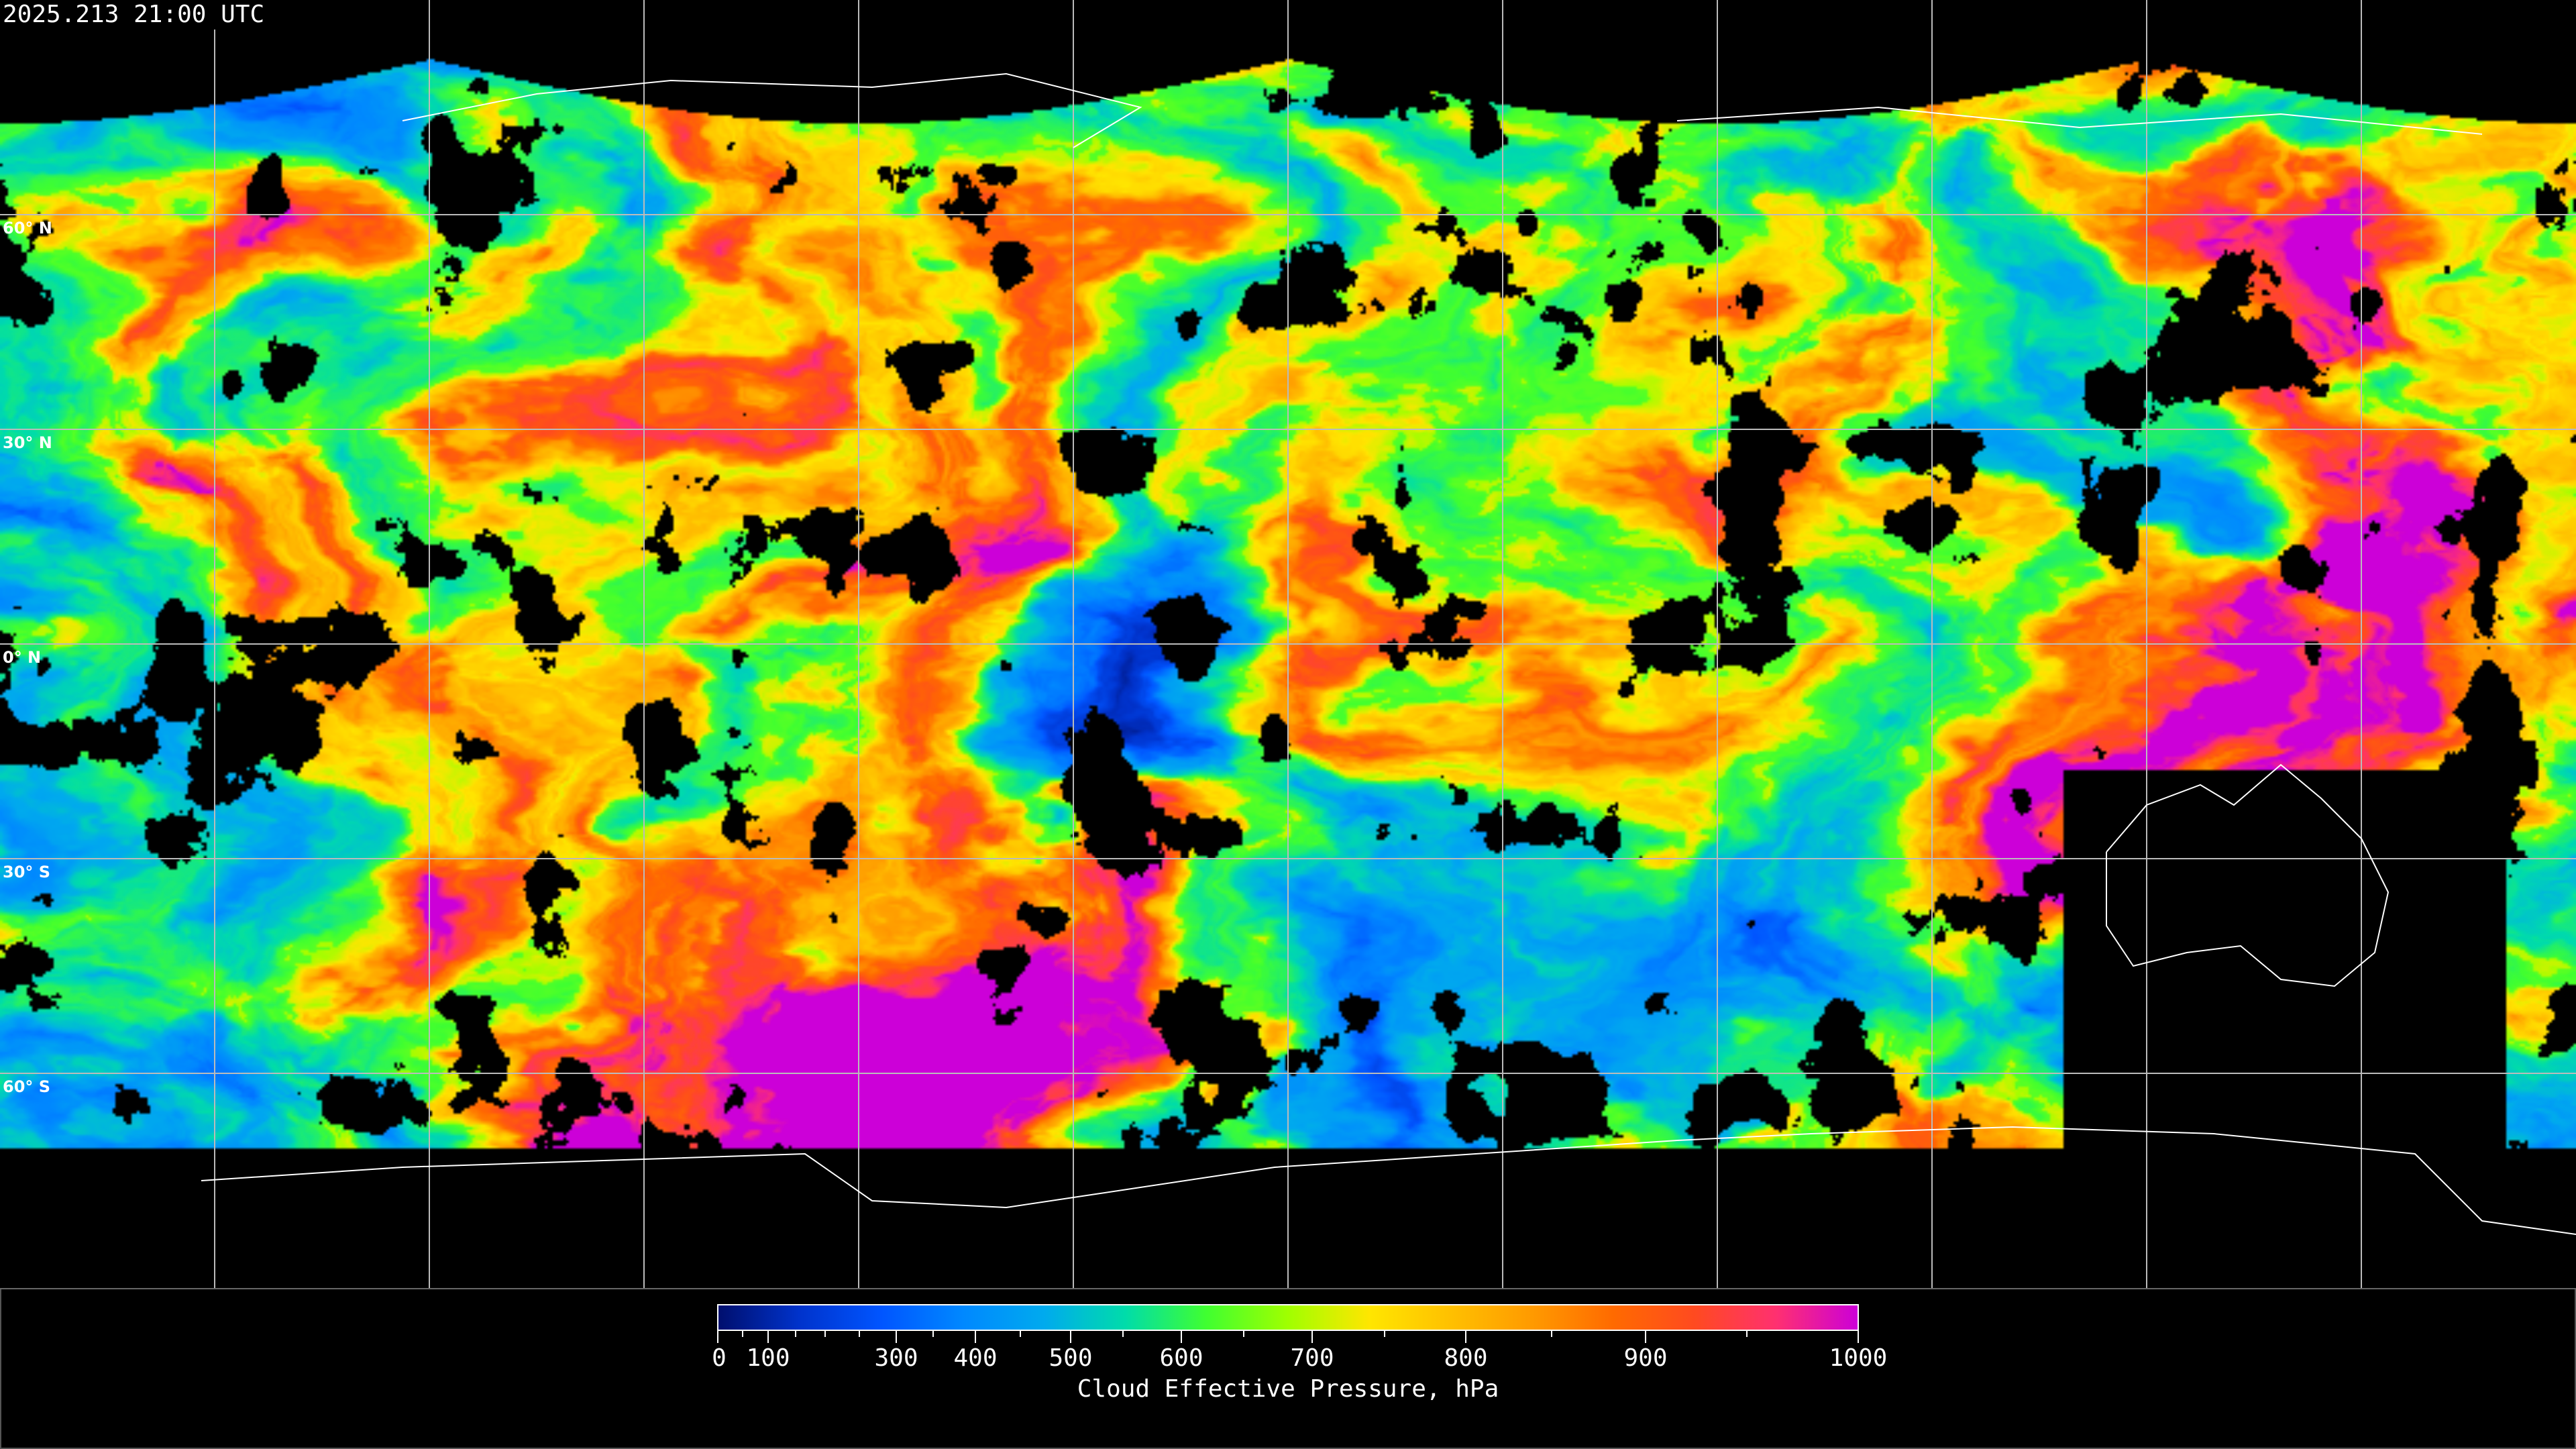  Describe the element at coordinates (1181, 1358) in the screenshot. I see `tick-label-600: 600` at that location.